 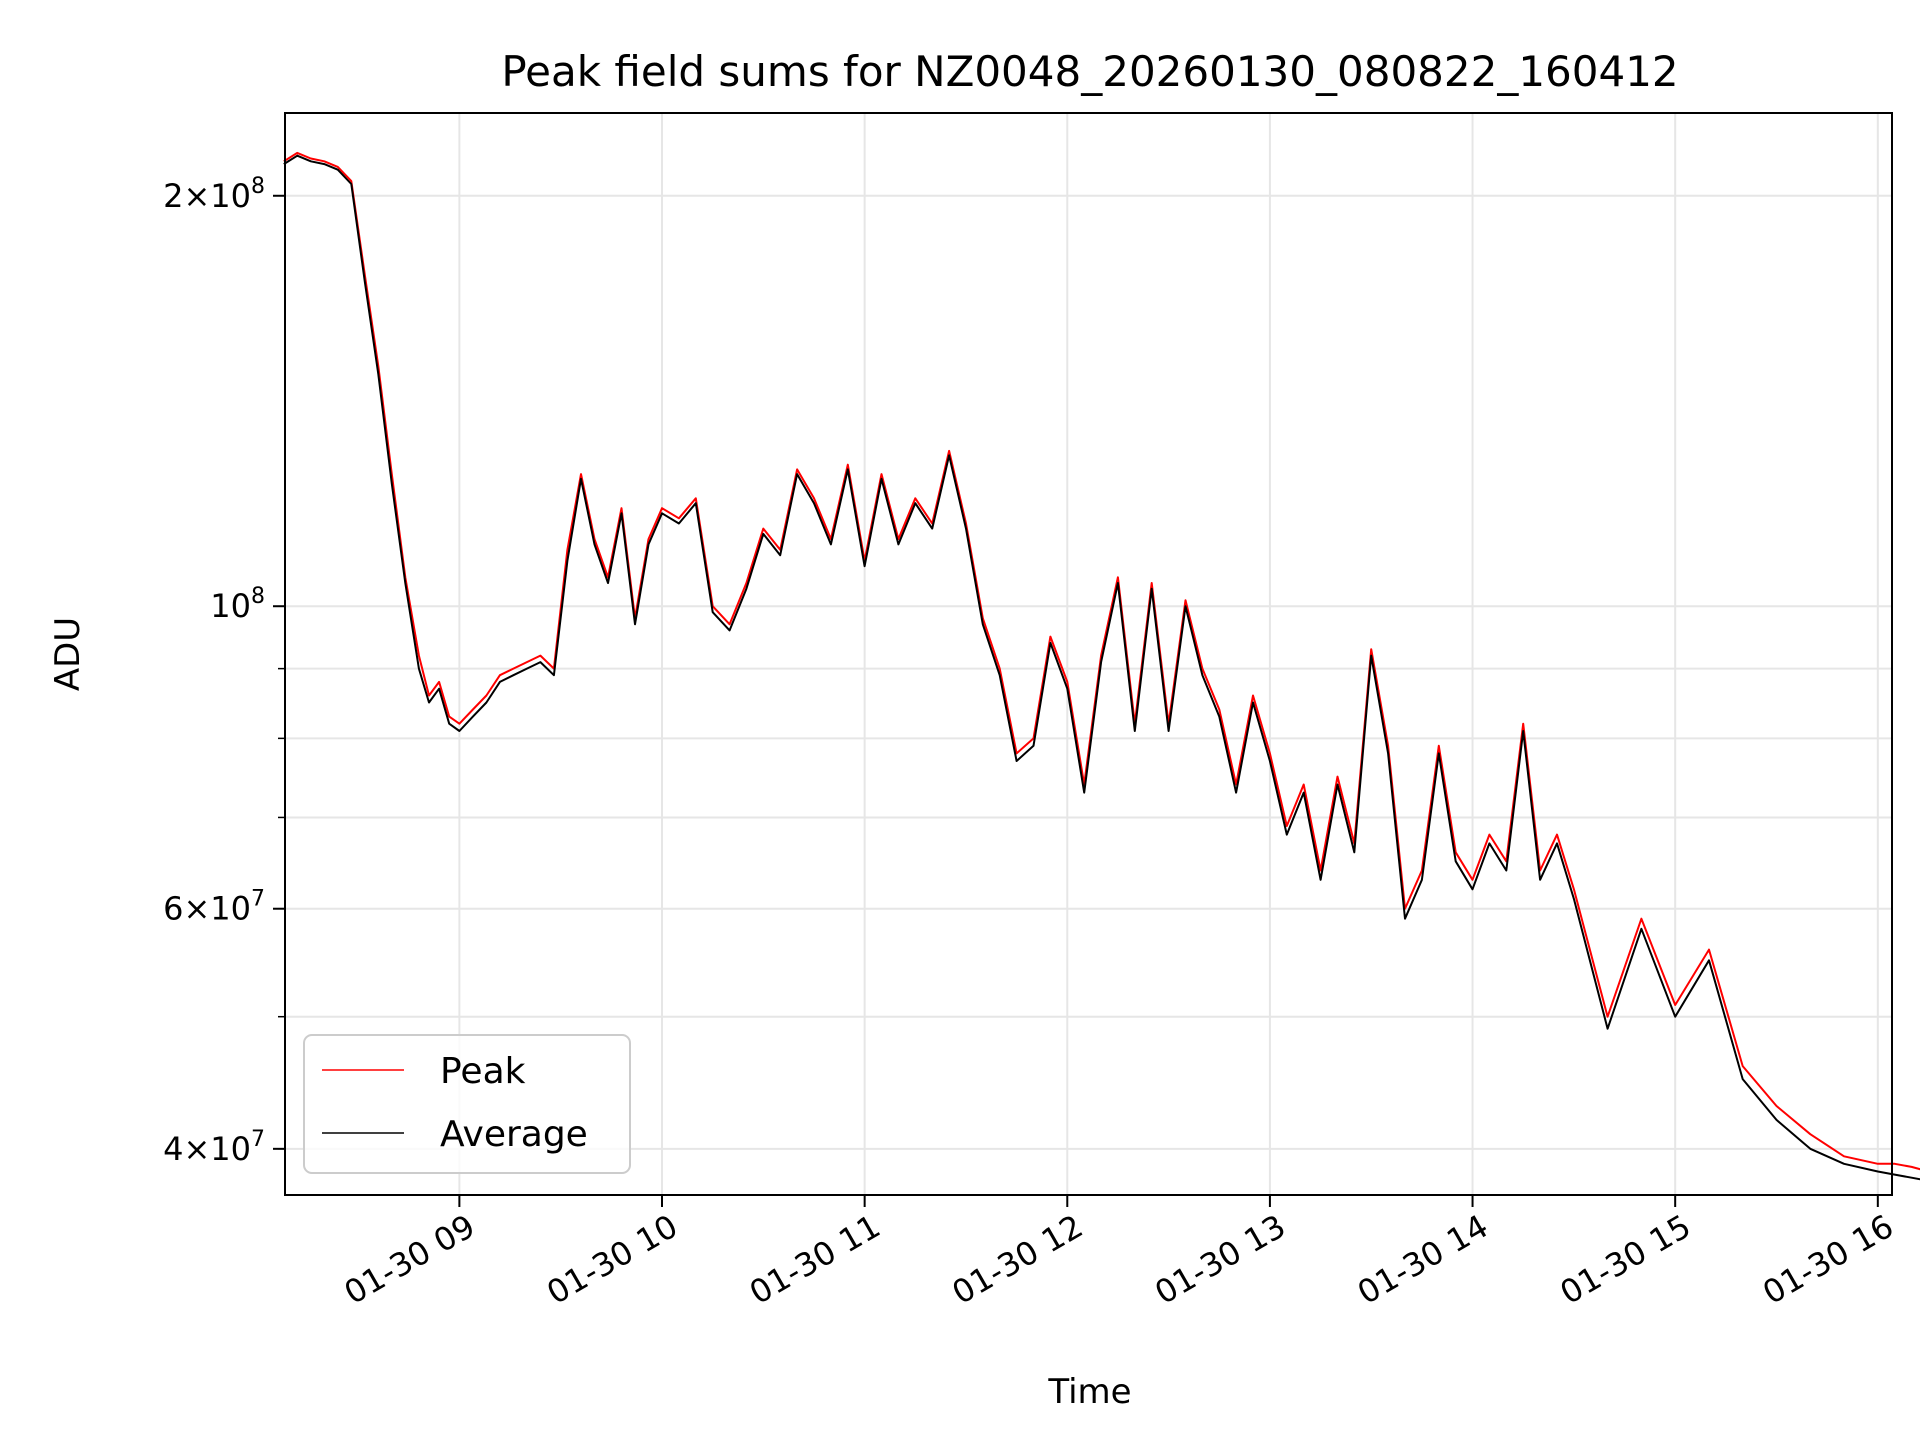 What do you see at coordinates (514, 1134) in the screenshot?
I see `legend-label-average: Average` at bounding box center [514, 1134].